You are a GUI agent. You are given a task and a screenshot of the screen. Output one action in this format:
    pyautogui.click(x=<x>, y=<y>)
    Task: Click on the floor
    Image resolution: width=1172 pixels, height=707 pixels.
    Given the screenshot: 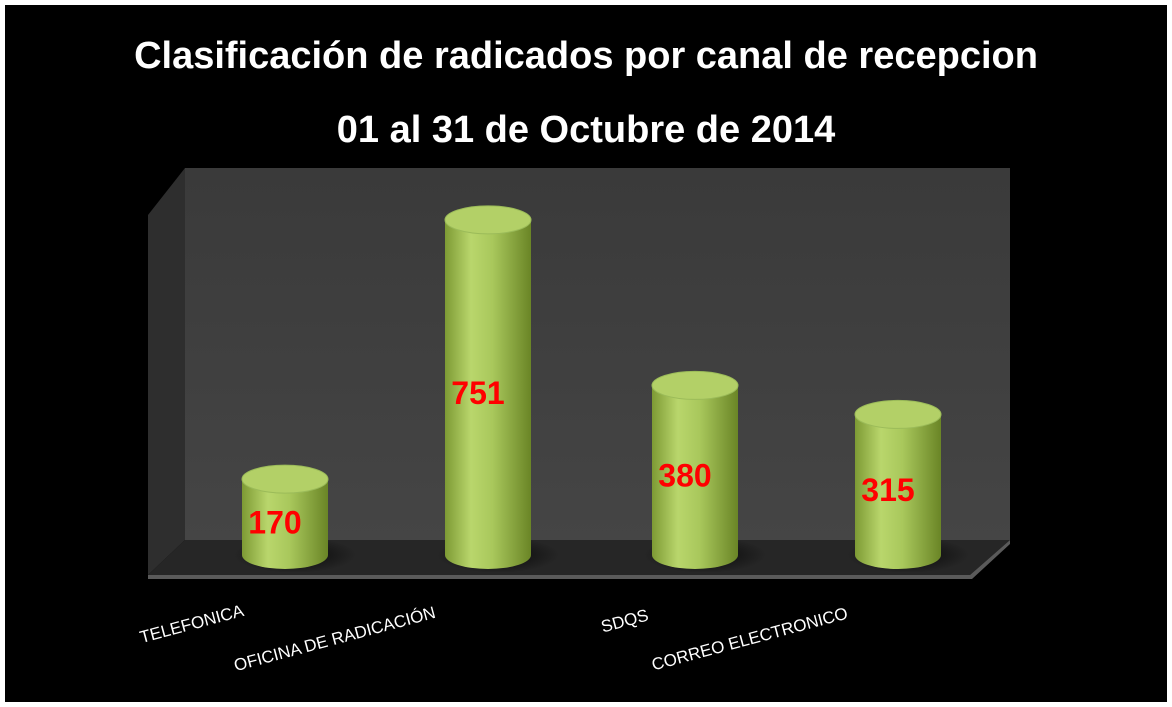 What is the action you would take?
    pyautogui.click(x=579, y=557)
    